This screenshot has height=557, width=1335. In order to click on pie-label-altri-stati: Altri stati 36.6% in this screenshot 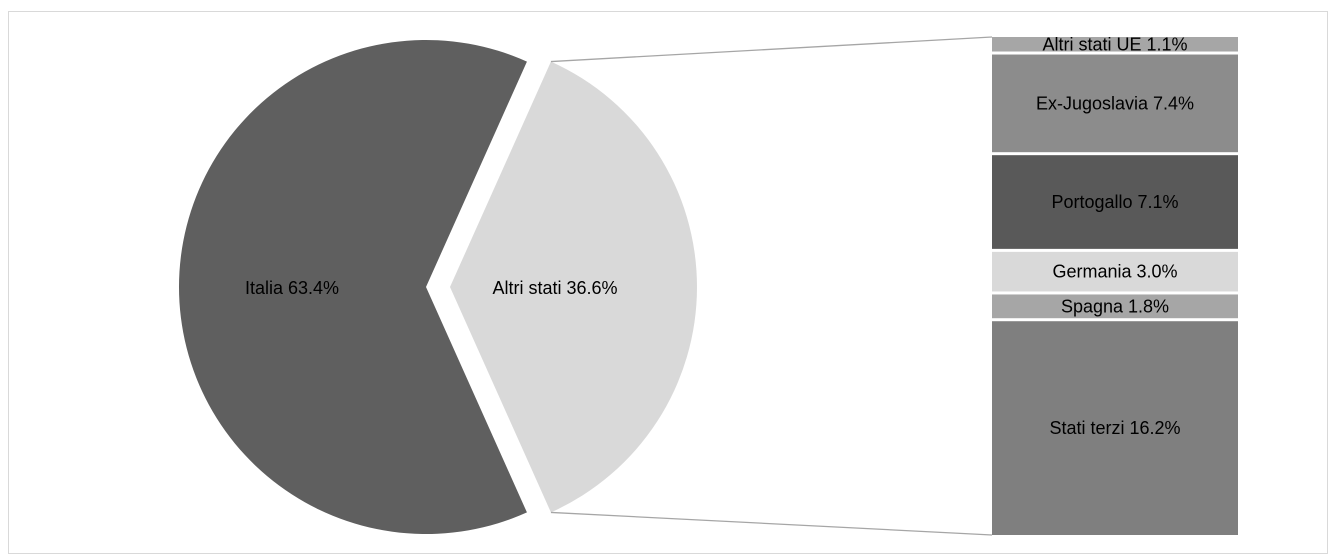, I will do `click(554, 288)`.